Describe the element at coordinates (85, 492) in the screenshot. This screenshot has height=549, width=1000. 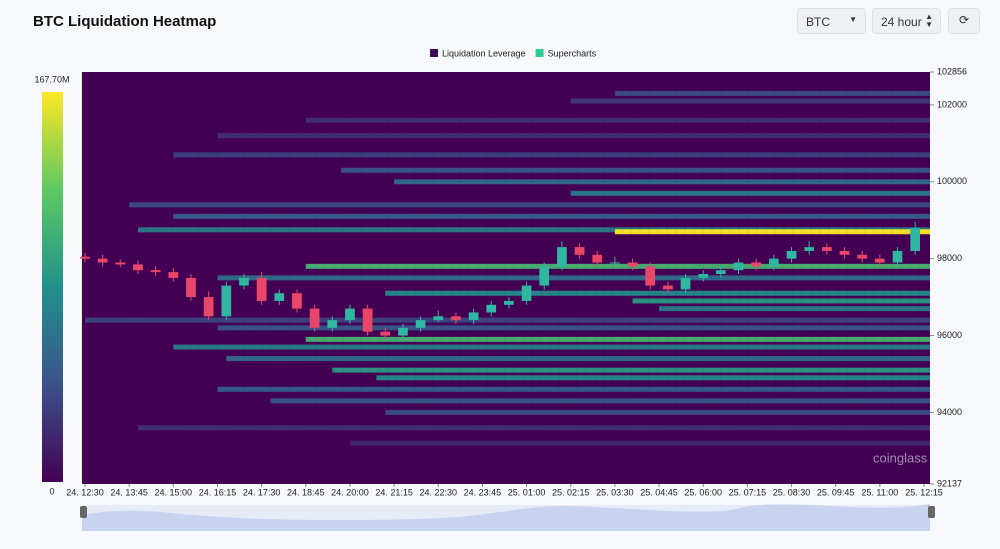
I see `x-tick-label: 24. 12:30` at that location.